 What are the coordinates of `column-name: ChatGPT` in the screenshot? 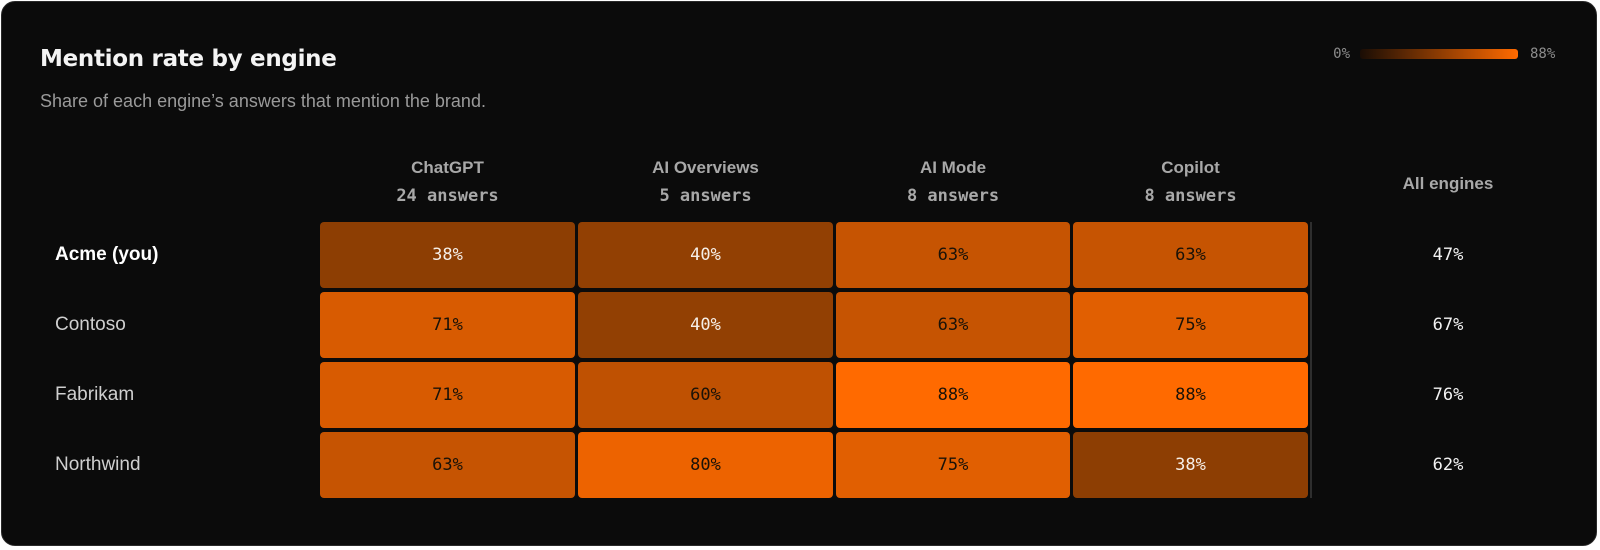 It's located at (447, 167).